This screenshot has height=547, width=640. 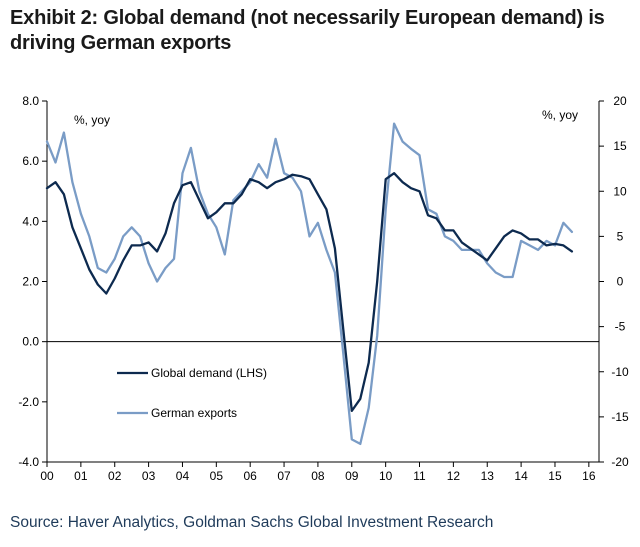 What do you see at coordinates (318, 476) in the screenshot?
I see `x-tick-label: 08` at bounding box center [318, 476].